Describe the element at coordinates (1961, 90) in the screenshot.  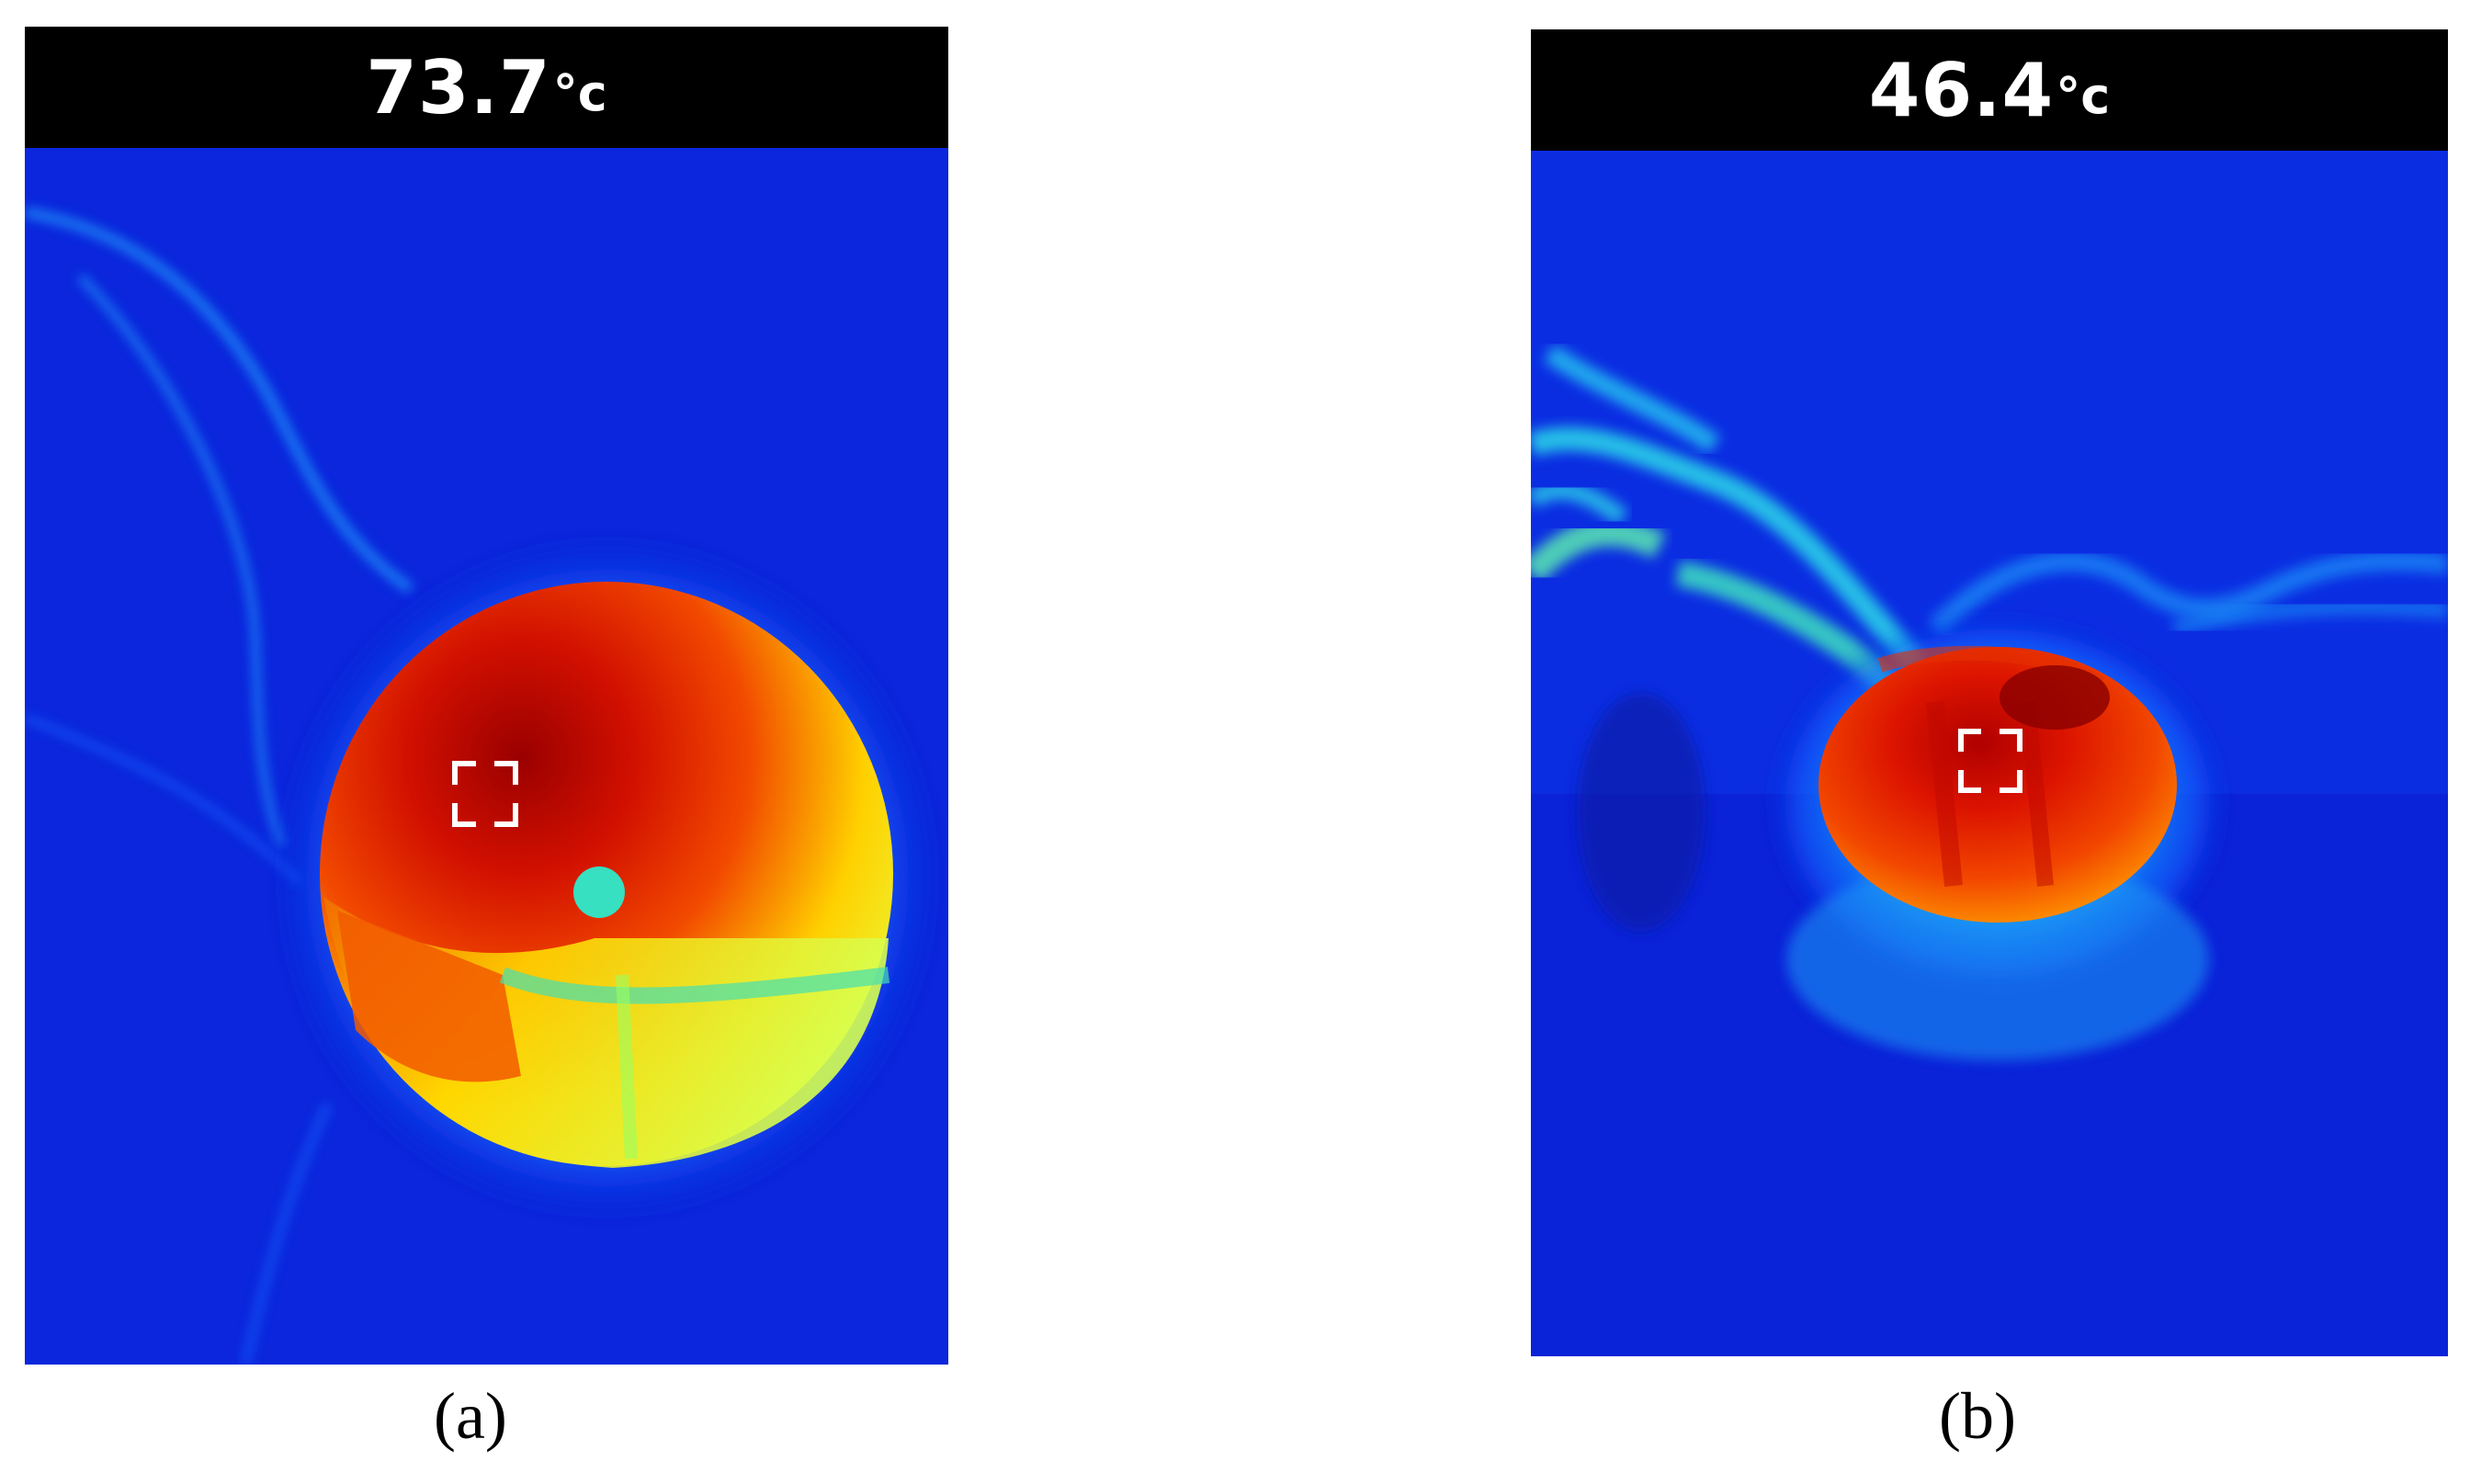
I see `temperature-value: 46.4` at that location.